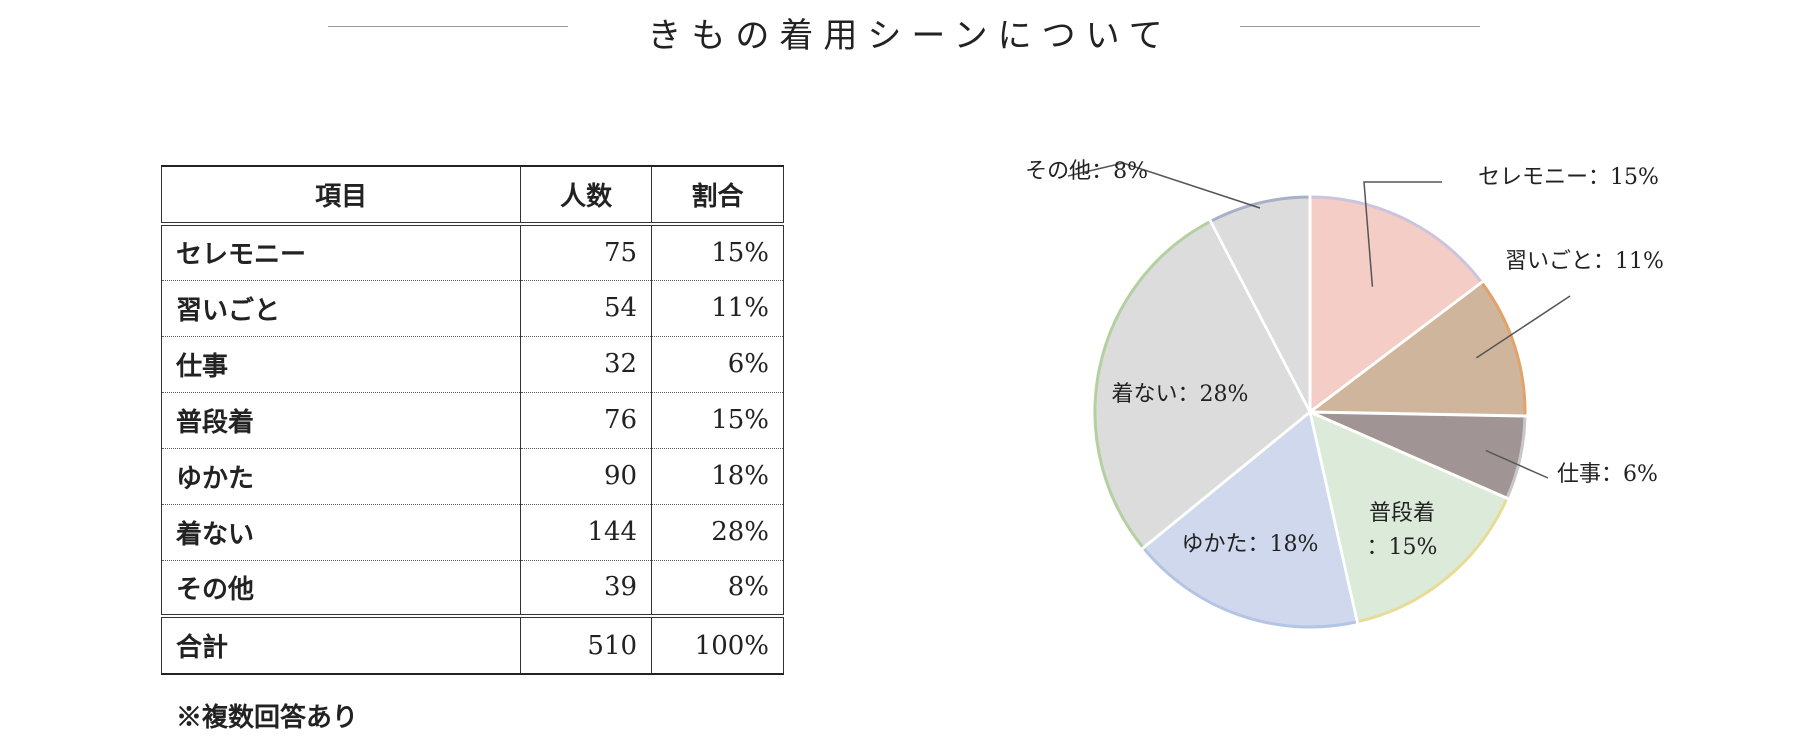  What do you see at coordinates (586, 252) in the screenshot?
I see `row-count: 75` at bounding box center [586, 252].